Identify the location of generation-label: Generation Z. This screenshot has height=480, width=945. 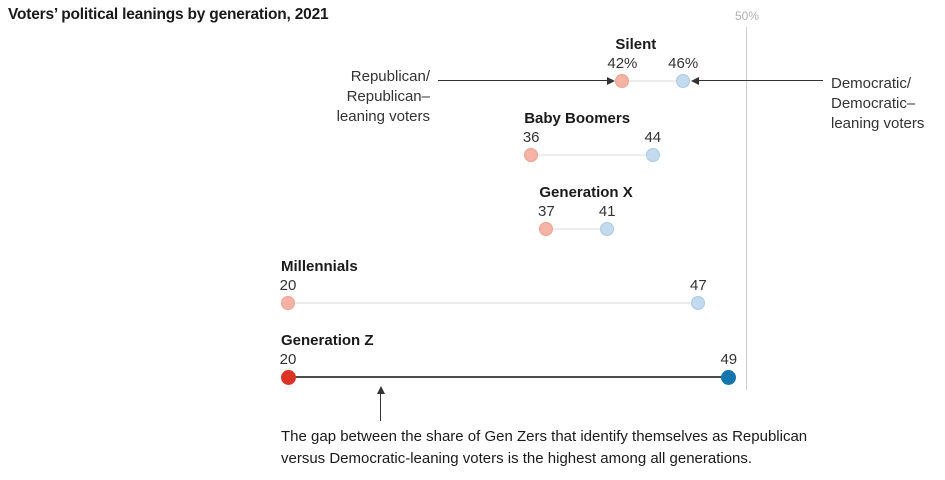
(327, 340).